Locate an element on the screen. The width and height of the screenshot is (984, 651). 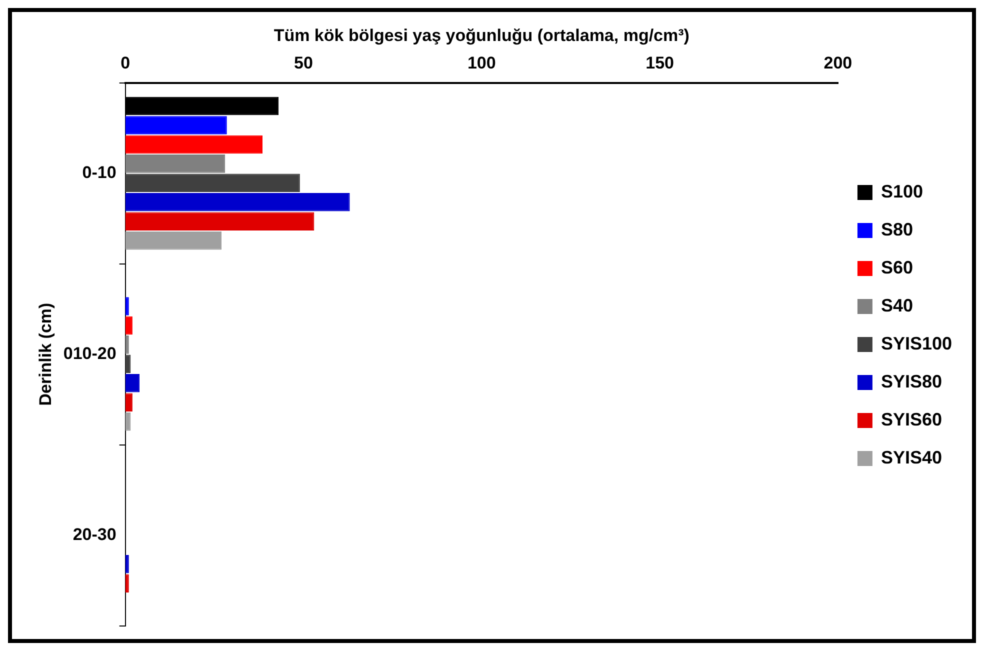
x-axis-title: Tüm kök bölgesi yaş yoğunluğu (ortalama, mg/cm³) is located at coordinates (482, 35).